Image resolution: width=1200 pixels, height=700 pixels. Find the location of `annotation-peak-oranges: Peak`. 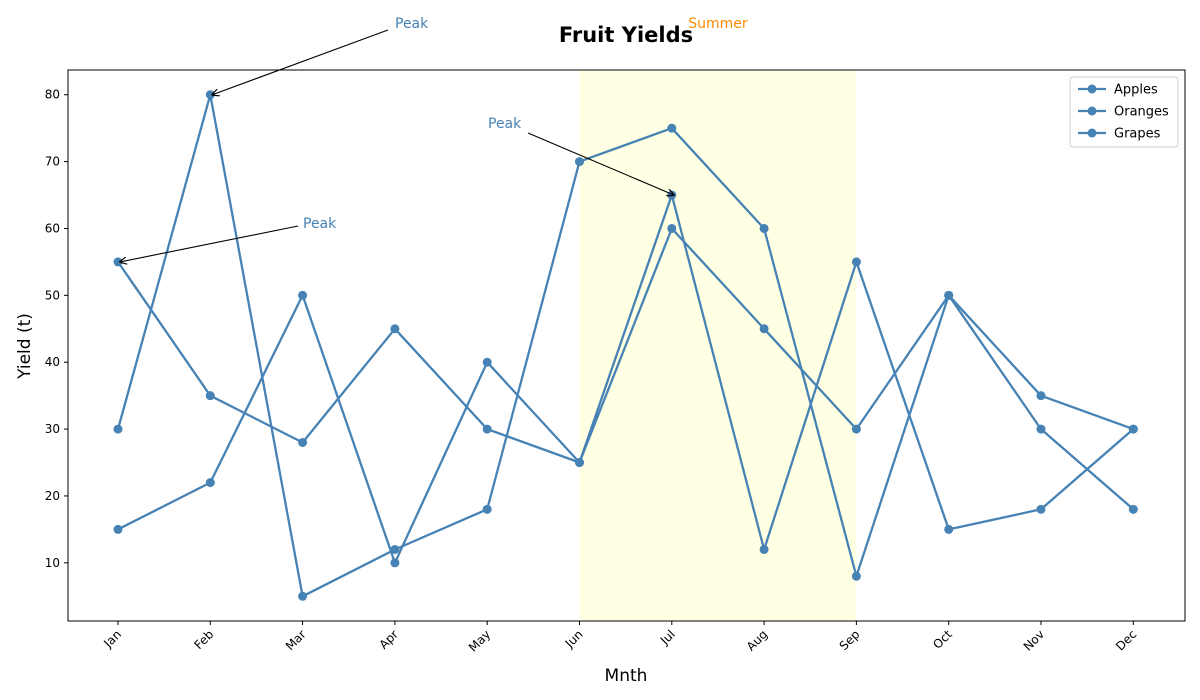

annotation-peak-oranges: Peak is located at coordinates (228, 239).